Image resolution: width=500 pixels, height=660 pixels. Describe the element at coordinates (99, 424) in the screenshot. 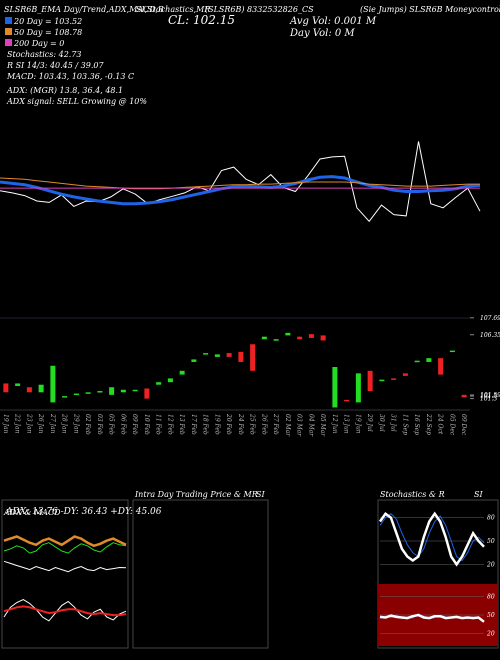

I see `x-tick-label: 03 Feb` at that location.